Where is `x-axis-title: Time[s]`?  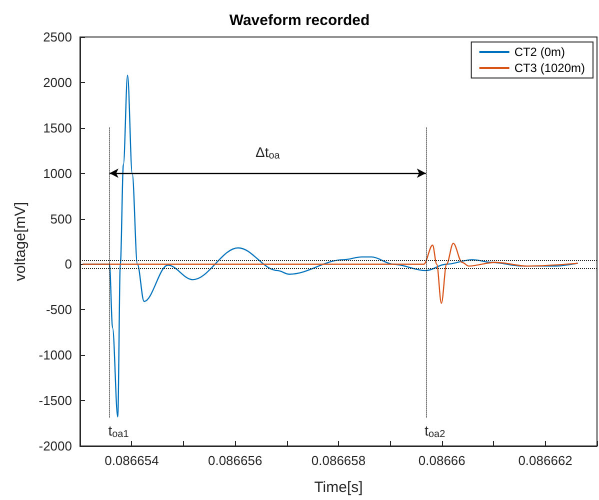
x-axis-title: Time[s] is located at coordinates (338, 487).